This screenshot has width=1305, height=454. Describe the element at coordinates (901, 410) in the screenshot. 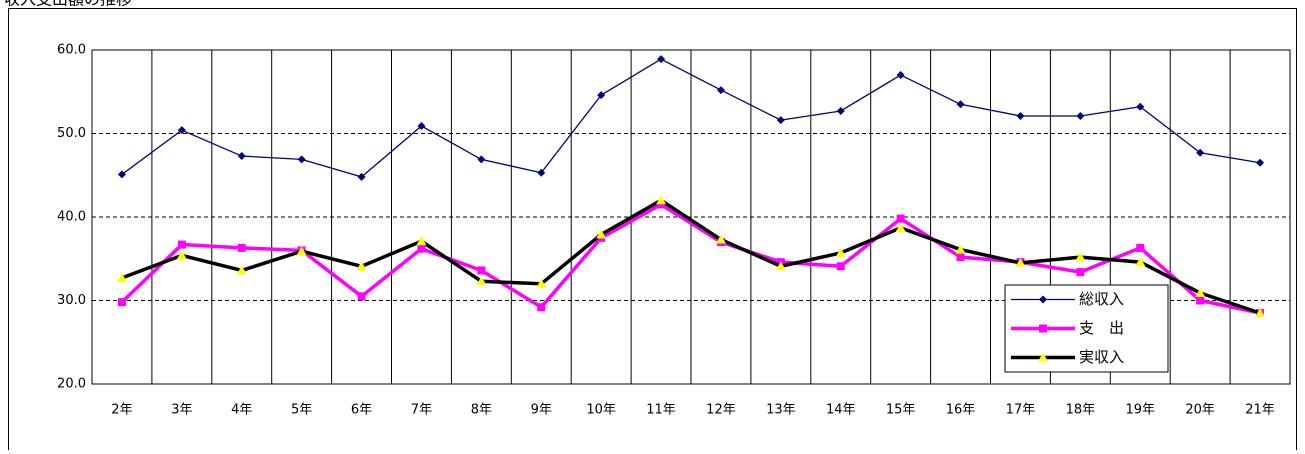

I see `x-tick-label: 15年` at that location.